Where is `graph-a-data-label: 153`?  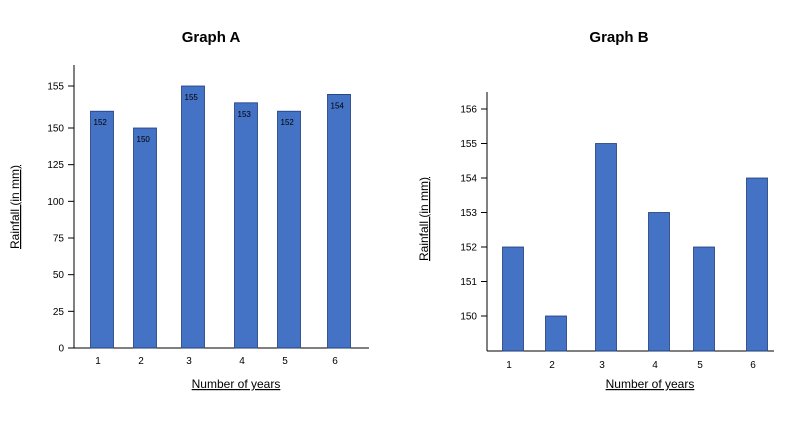 graph-a-data-label: 153 is located at coordinates (245, 114).